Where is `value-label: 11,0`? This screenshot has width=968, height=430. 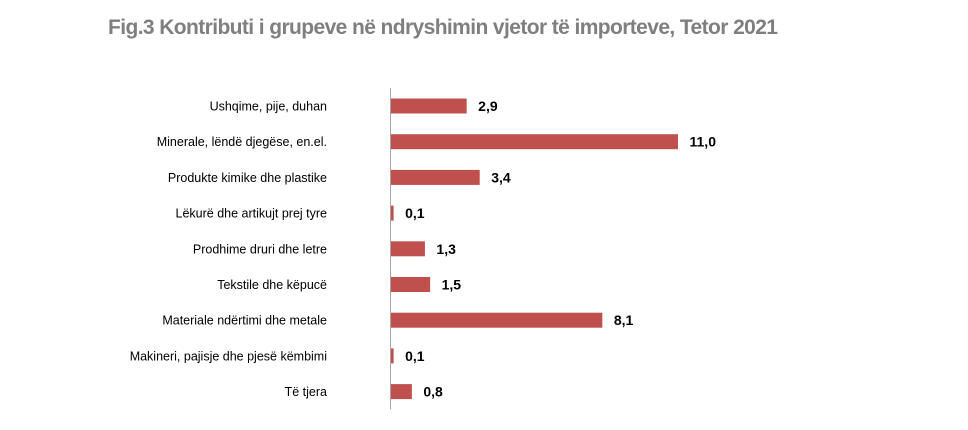
value-label: 11,0 is located at coordinates (703, 142).